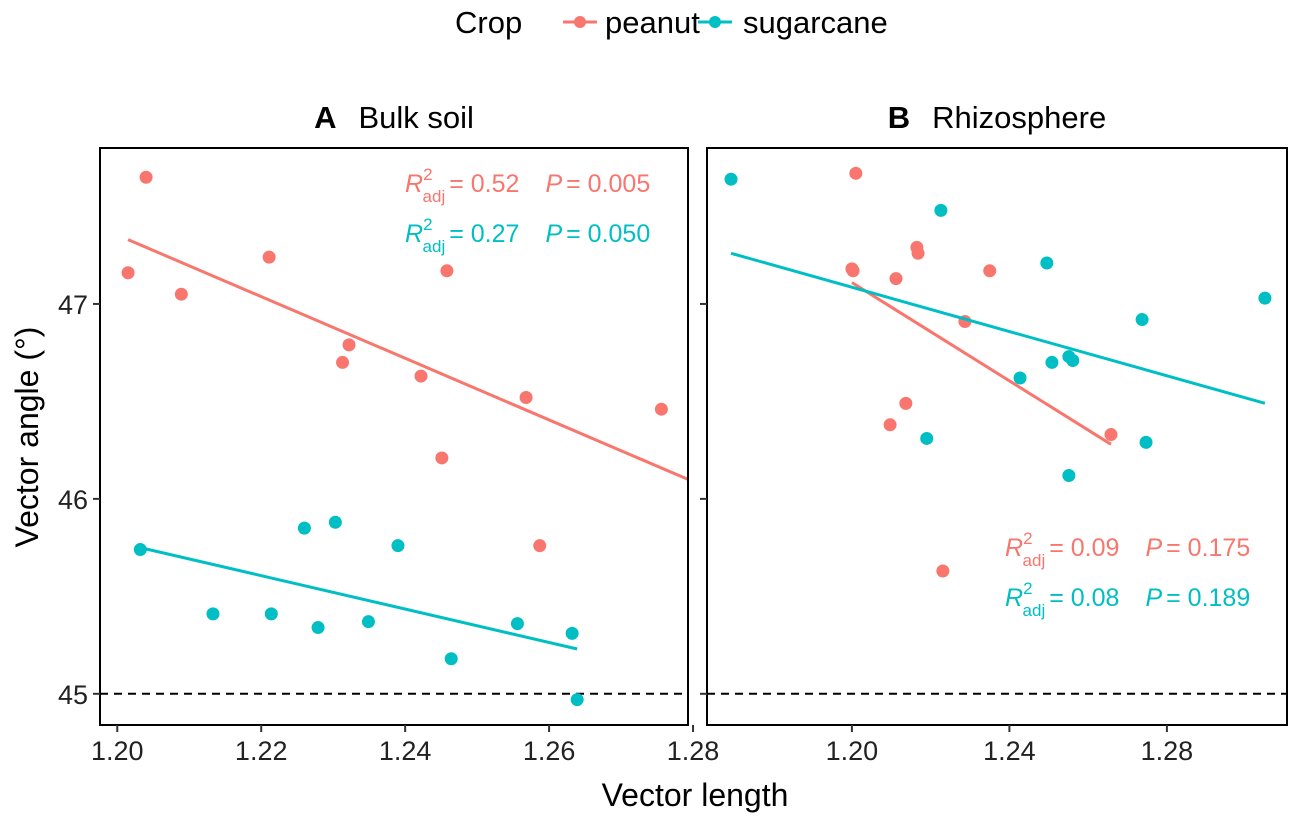  Describe the element at coordinates (1219, 598) in the screenshot. I see `p-value: 0.189` at that location.